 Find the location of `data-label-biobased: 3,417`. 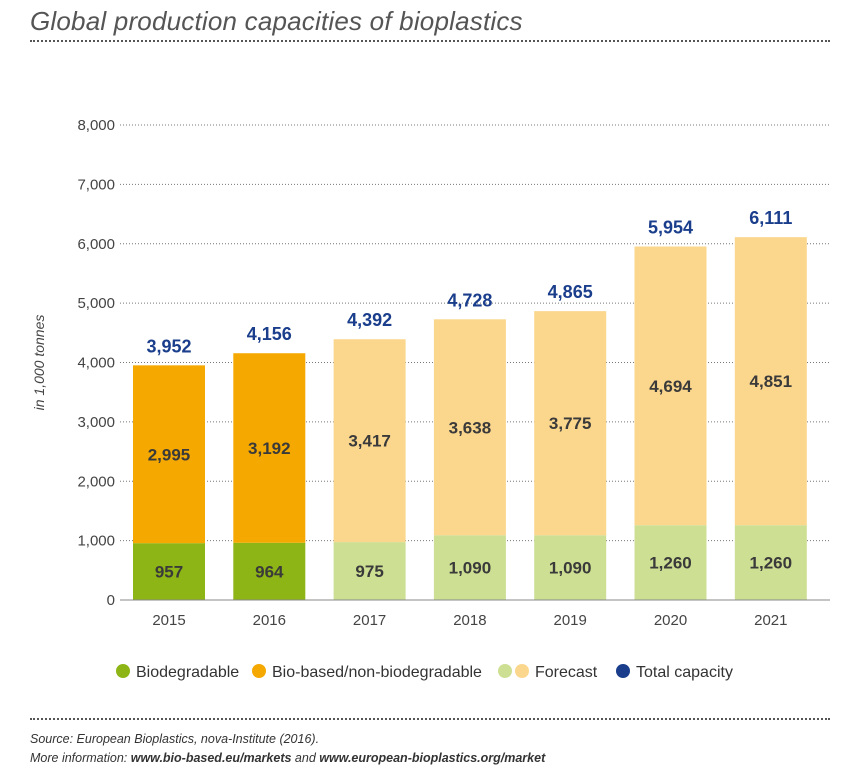

data-label-biobased: 3,417 is located at coordinates (369, 441).